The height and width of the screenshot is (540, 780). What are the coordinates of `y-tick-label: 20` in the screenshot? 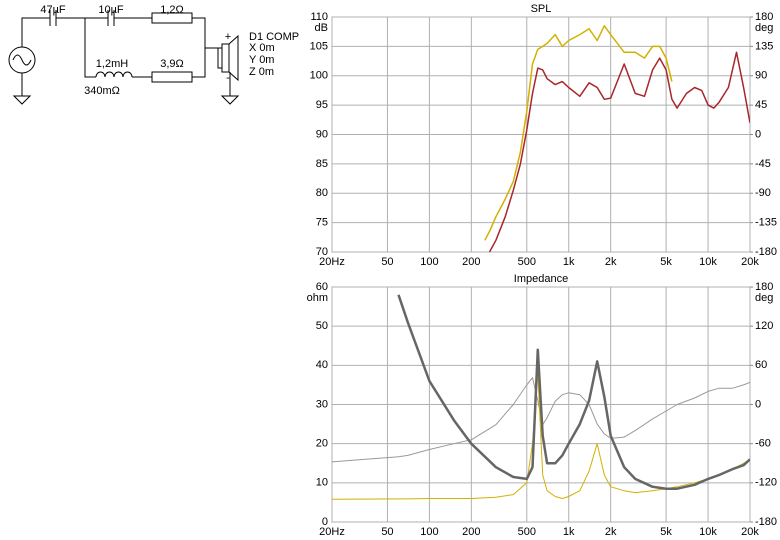 It's located at (322, 444).